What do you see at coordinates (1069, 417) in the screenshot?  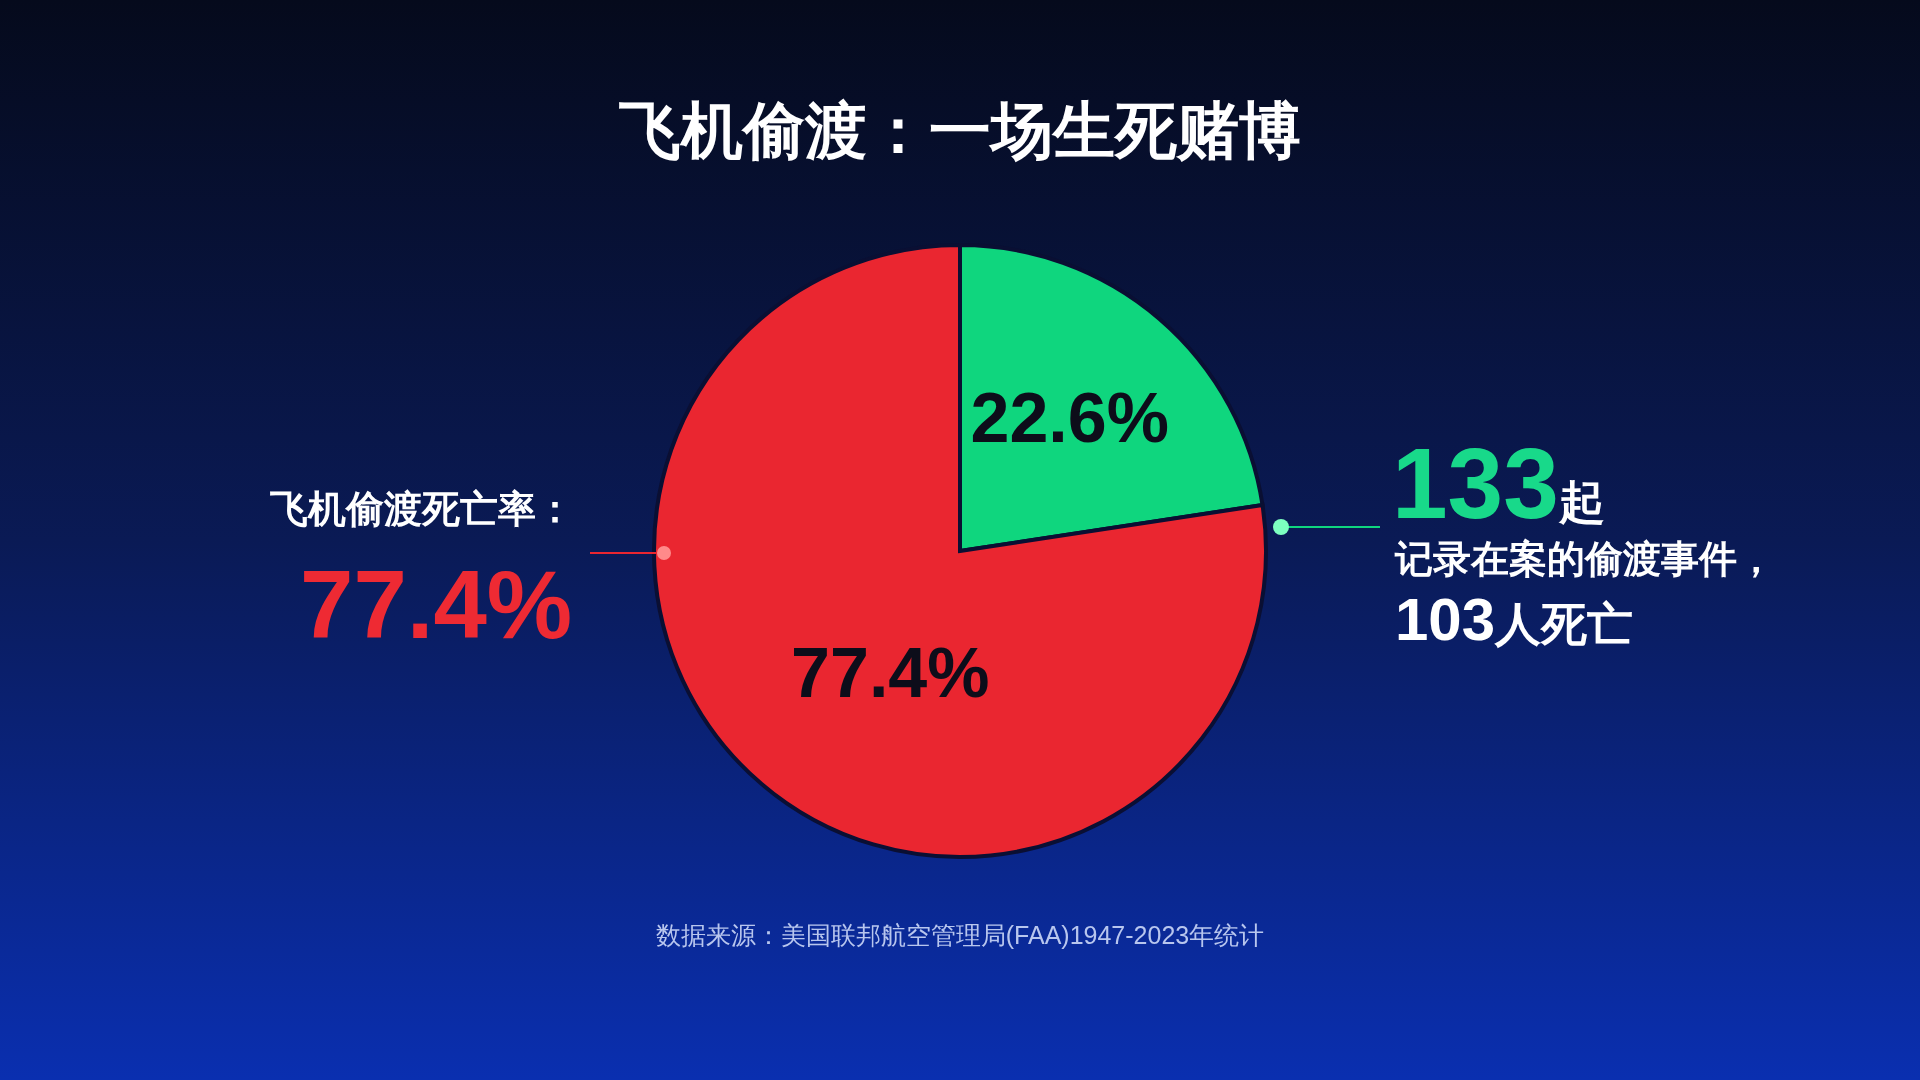 I see `data-label: 22.6%` at bounding box center [1069, 417].